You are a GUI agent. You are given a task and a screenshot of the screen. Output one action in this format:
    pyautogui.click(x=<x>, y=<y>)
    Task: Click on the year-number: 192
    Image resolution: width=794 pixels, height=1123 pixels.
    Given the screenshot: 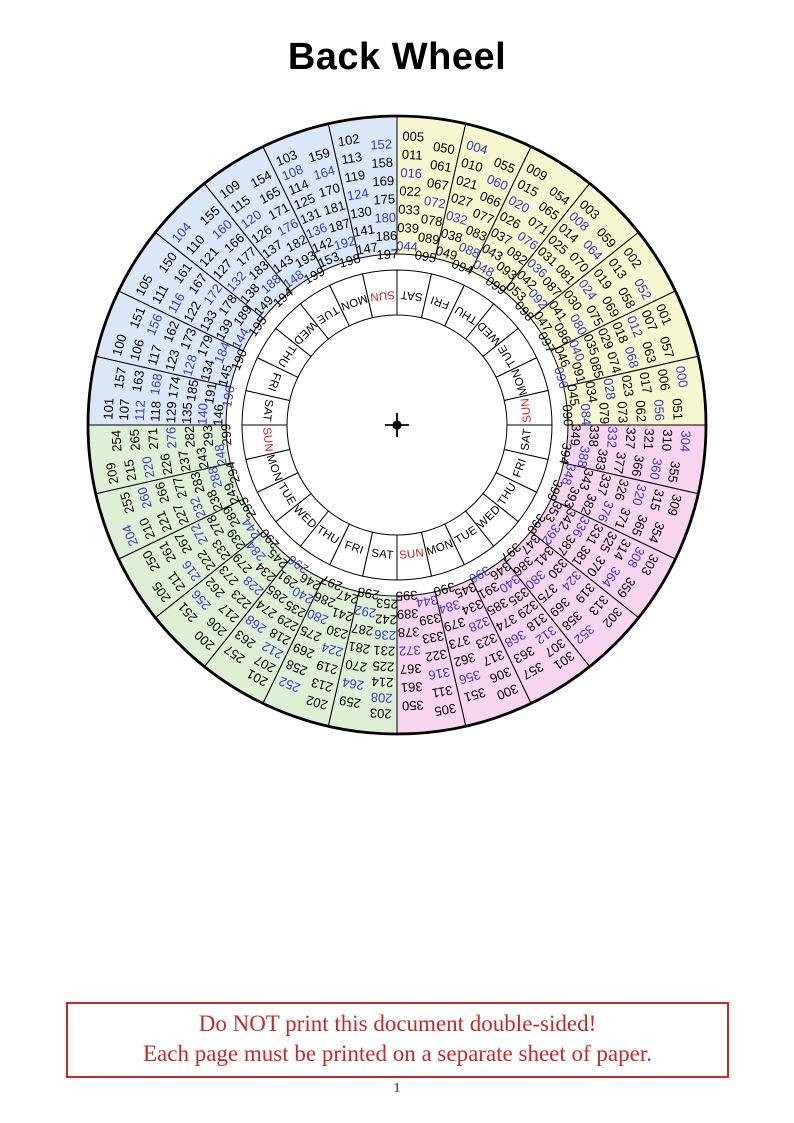 What is the action you would take?
    pyautogui.click(x=344, y=243)
    